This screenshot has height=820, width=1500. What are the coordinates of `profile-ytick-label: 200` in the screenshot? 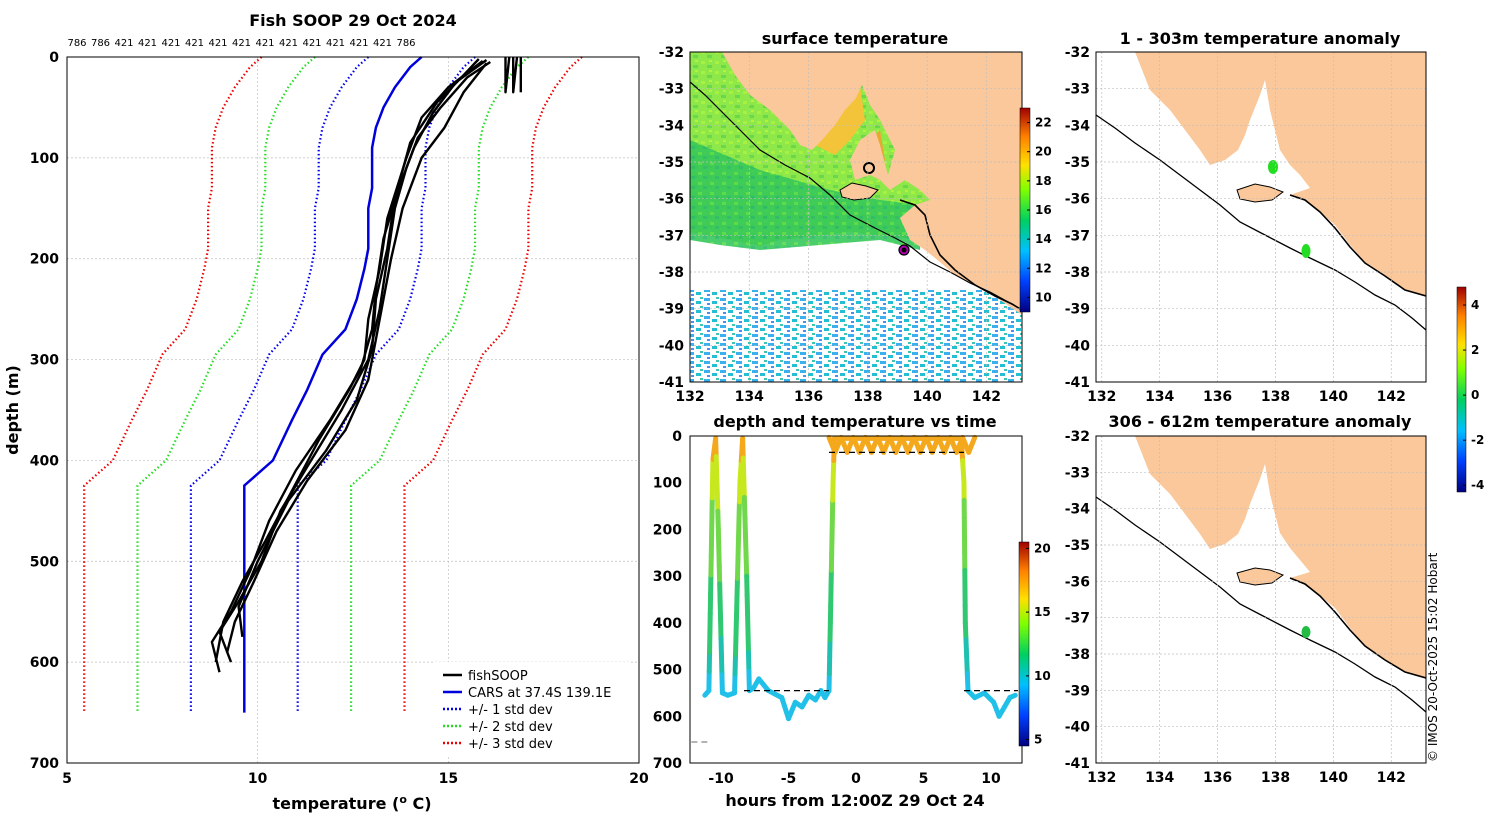 It's located at (44, 260).